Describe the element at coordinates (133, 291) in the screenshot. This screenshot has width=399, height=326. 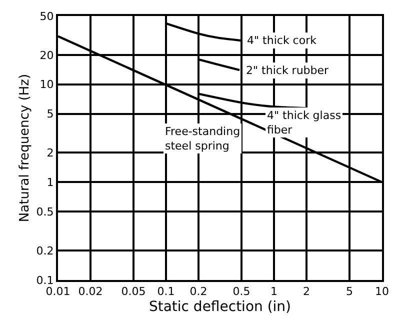
I see `x-tick-label: 0.05` at that location.